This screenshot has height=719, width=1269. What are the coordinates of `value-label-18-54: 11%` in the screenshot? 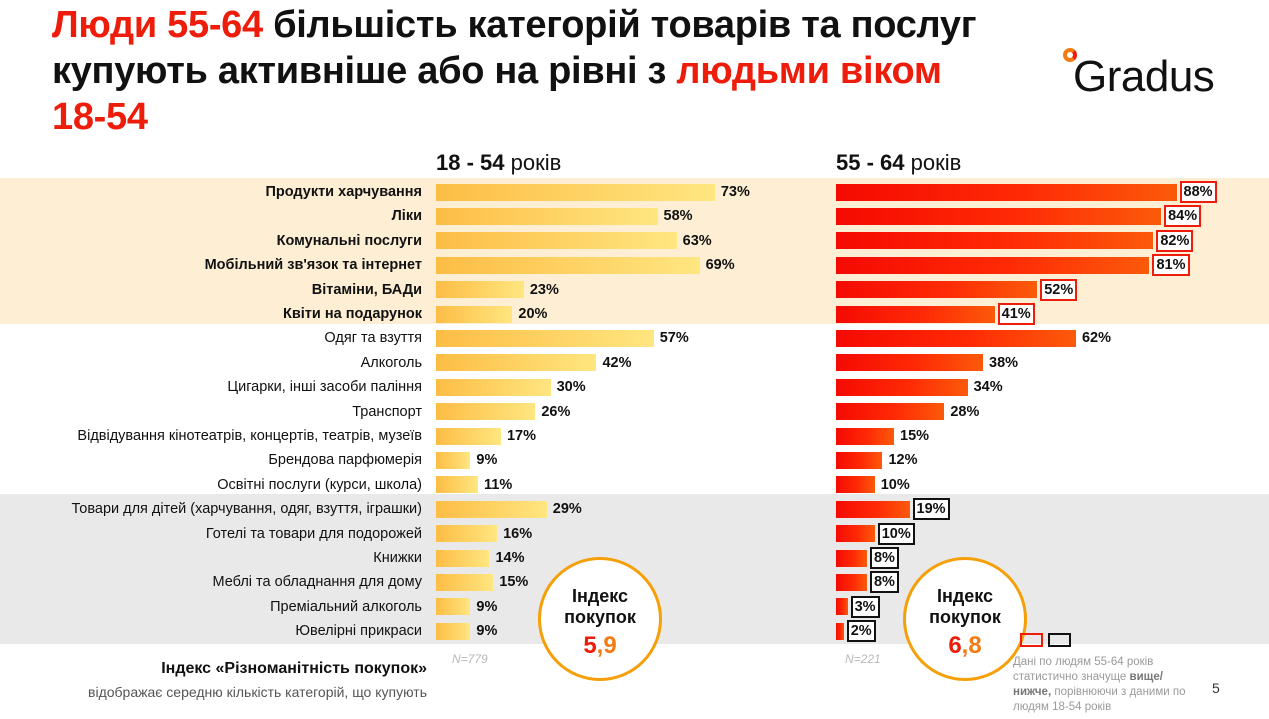 It's located at (498, 484).